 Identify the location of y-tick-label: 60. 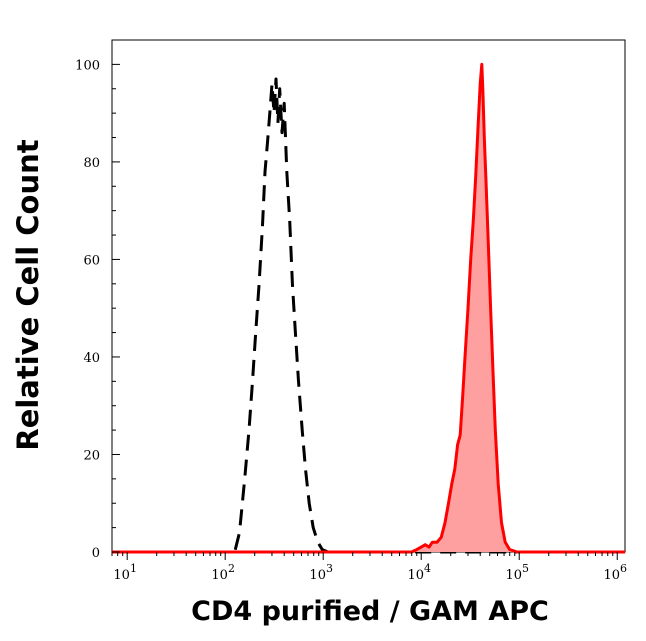
(91, 260).